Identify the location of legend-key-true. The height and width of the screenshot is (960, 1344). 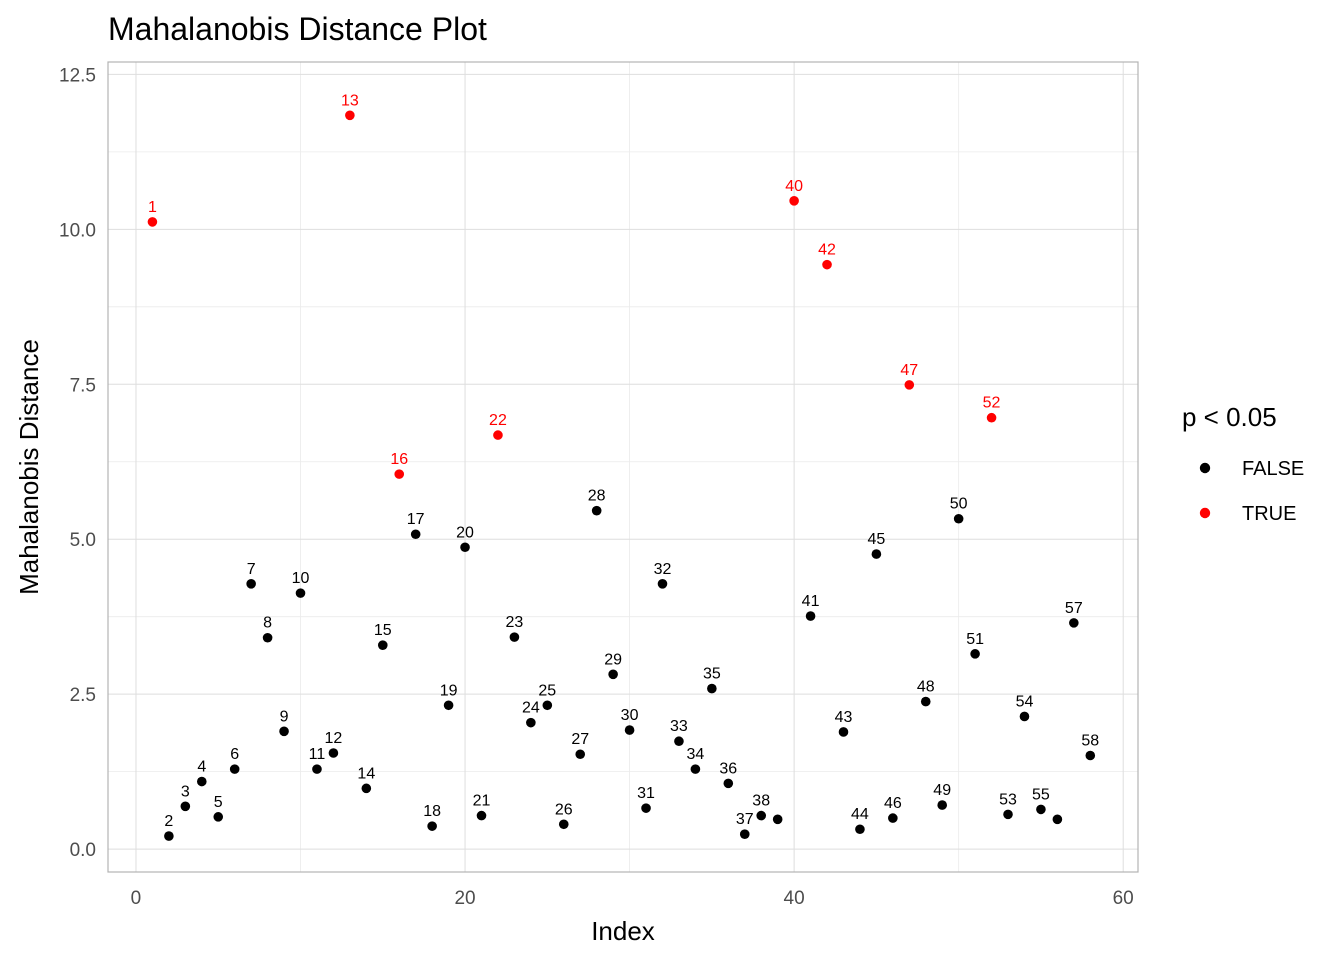
(1205, 513).